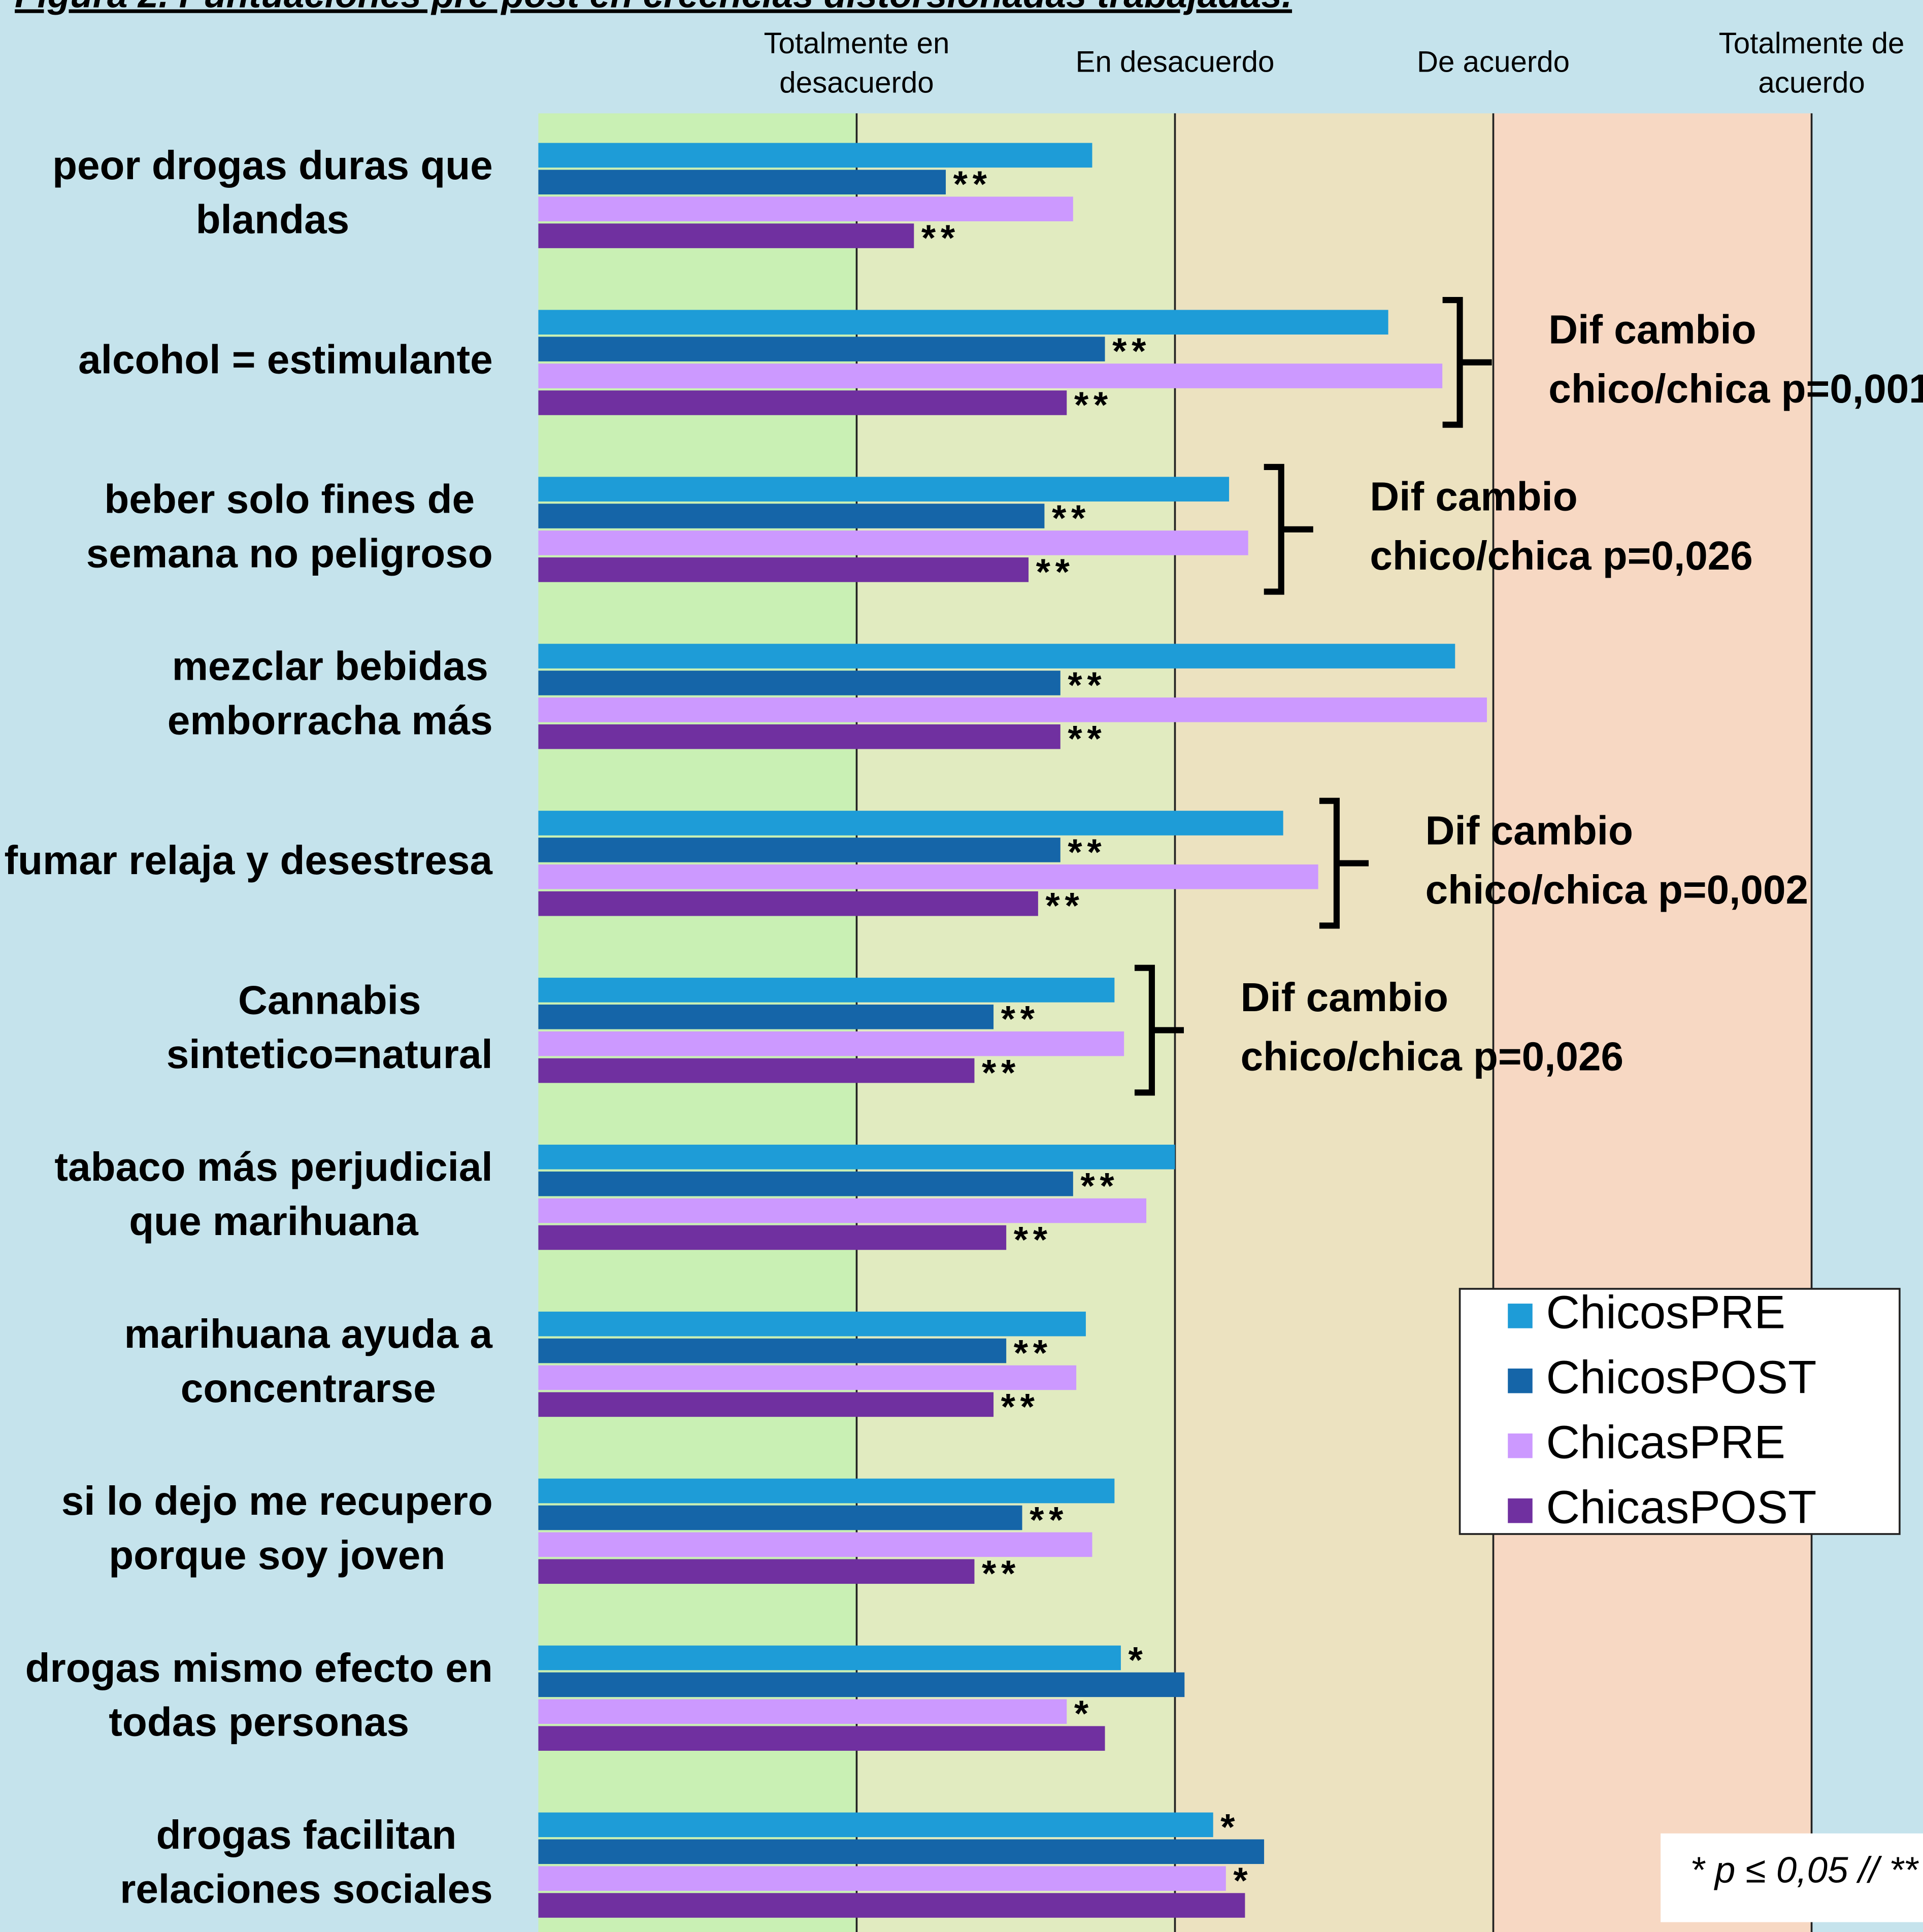 The width and height of the screenshot is (1923, 1932). I want to click on x-tick-label: De acuerdo, so click(1493, 62).